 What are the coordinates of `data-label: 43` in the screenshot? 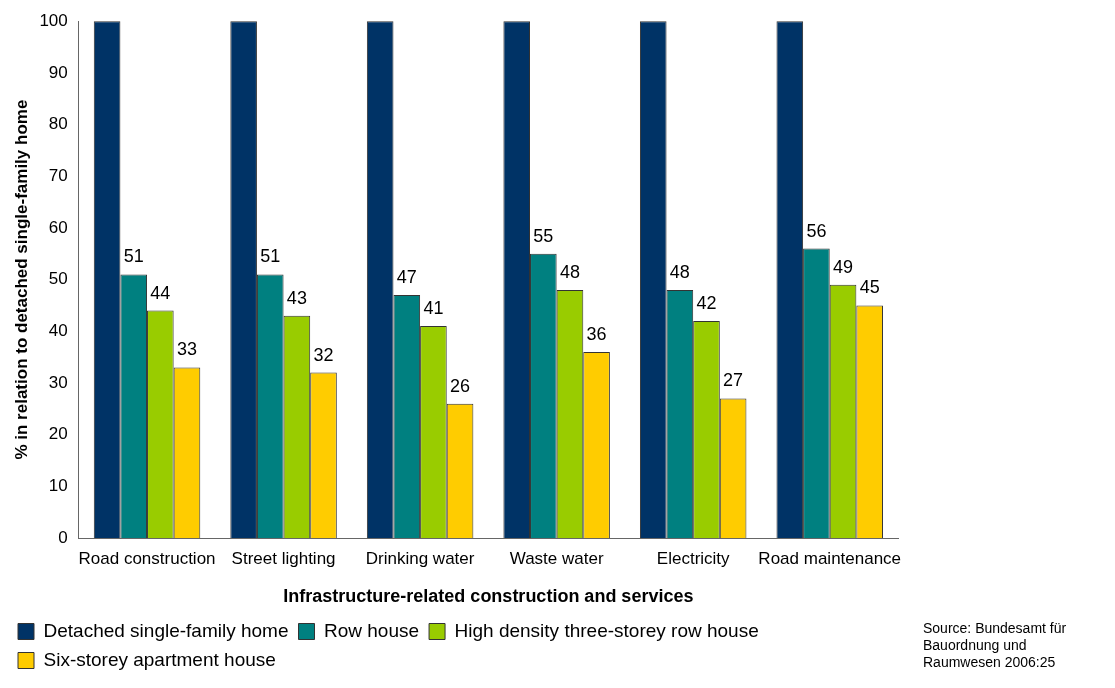 It's located at (296, 297).